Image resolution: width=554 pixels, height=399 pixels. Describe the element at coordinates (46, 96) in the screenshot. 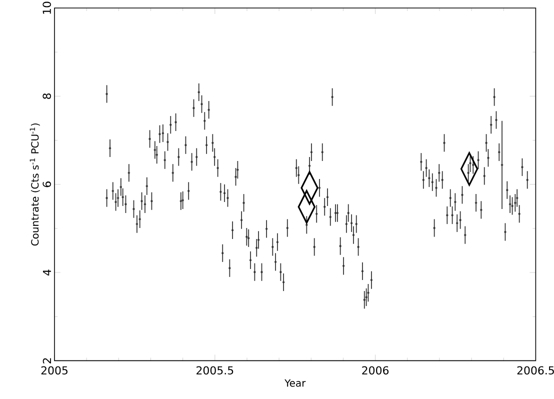

I see `y-tick-label: 8` at that location.